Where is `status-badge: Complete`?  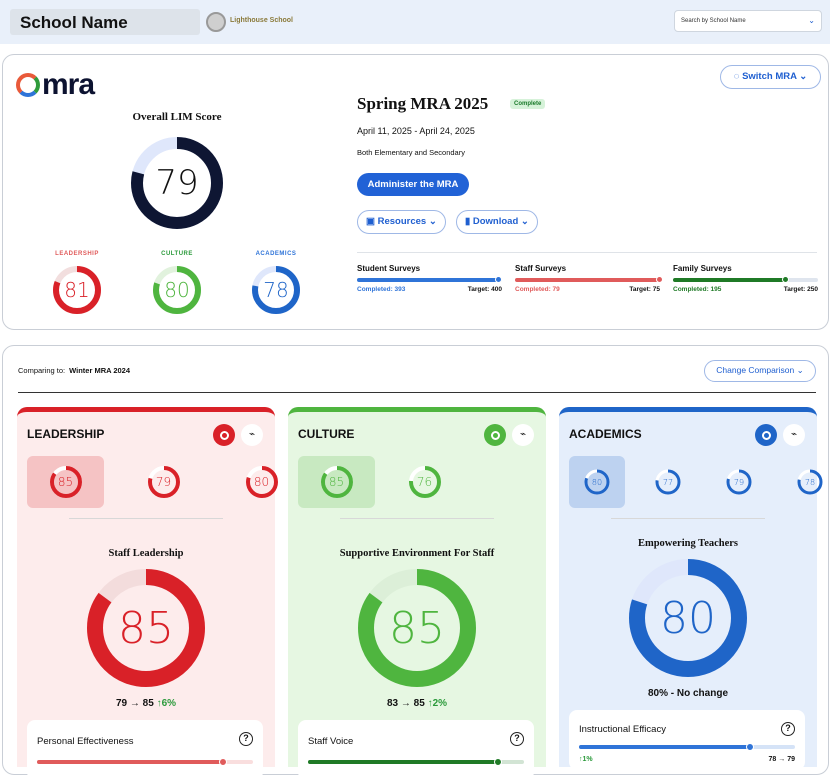 status-badge: Complete is located at coordinates (528, 104).